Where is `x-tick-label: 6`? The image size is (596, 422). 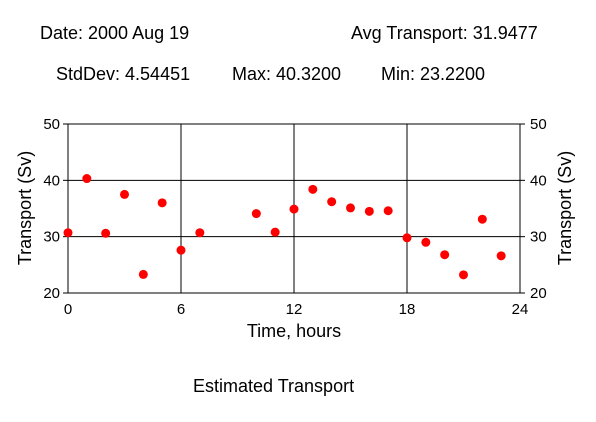 x-tick-label: 6 is located at coordinates (181, 309).